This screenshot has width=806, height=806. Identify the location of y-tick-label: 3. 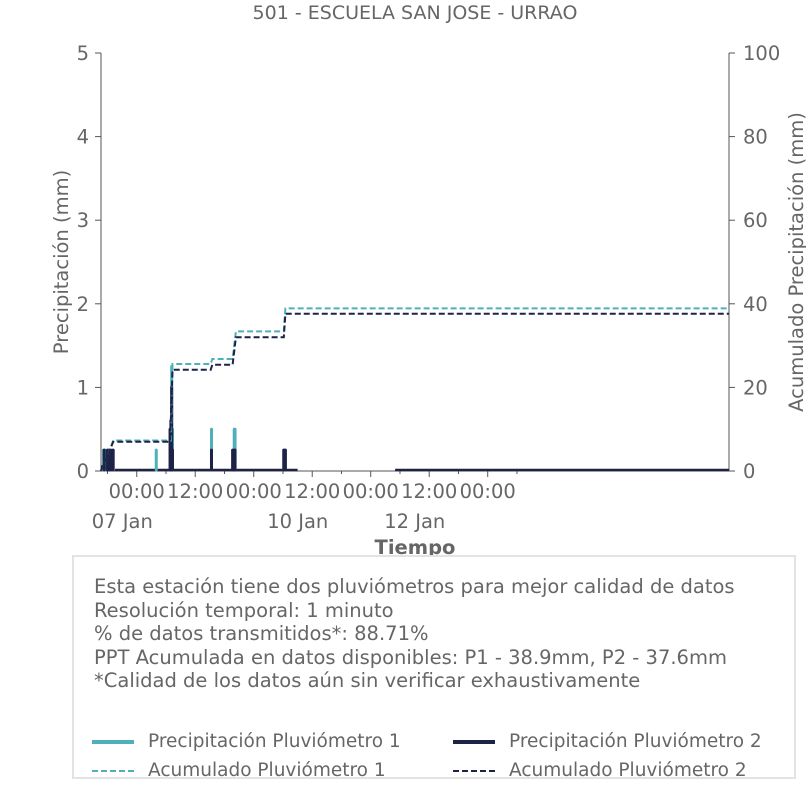
(83, 220).